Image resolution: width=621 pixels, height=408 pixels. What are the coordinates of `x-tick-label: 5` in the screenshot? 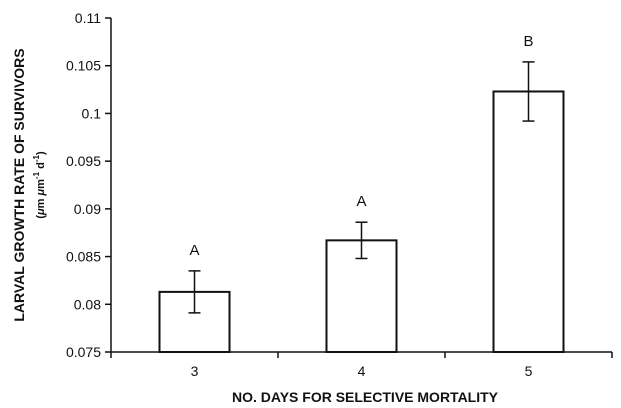 It's located at (529, 371).